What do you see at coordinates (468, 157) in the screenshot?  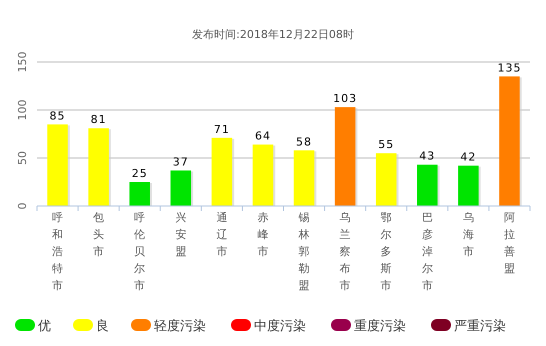 I see `data-label: 42` at bounding box center [468, 157].